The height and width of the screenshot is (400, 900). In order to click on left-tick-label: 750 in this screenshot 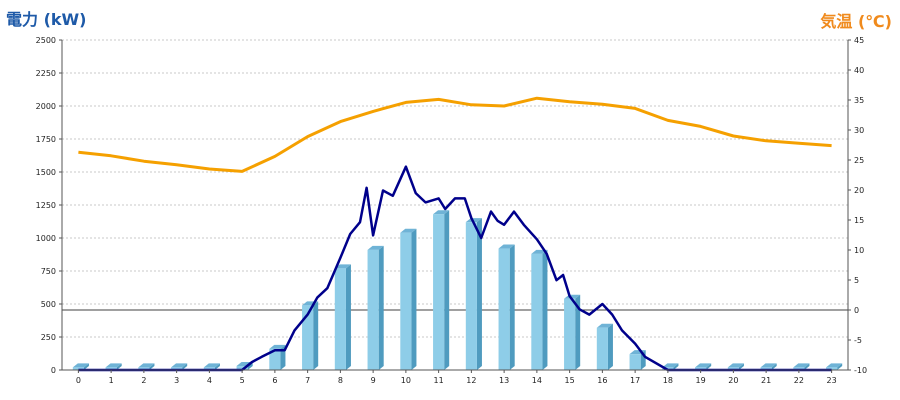, I will do `click(48, 271)`.